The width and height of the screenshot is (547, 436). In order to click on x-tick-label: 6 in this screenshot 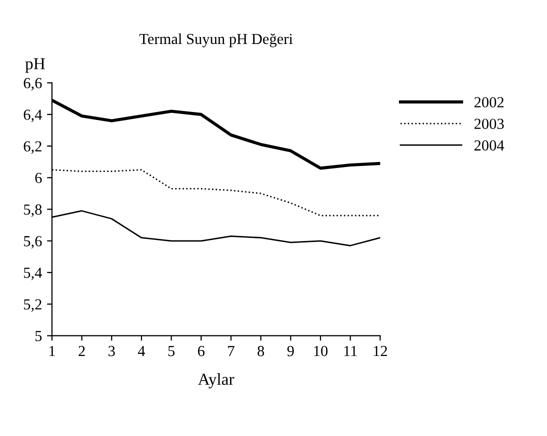, I will do `click(201, 351)`.